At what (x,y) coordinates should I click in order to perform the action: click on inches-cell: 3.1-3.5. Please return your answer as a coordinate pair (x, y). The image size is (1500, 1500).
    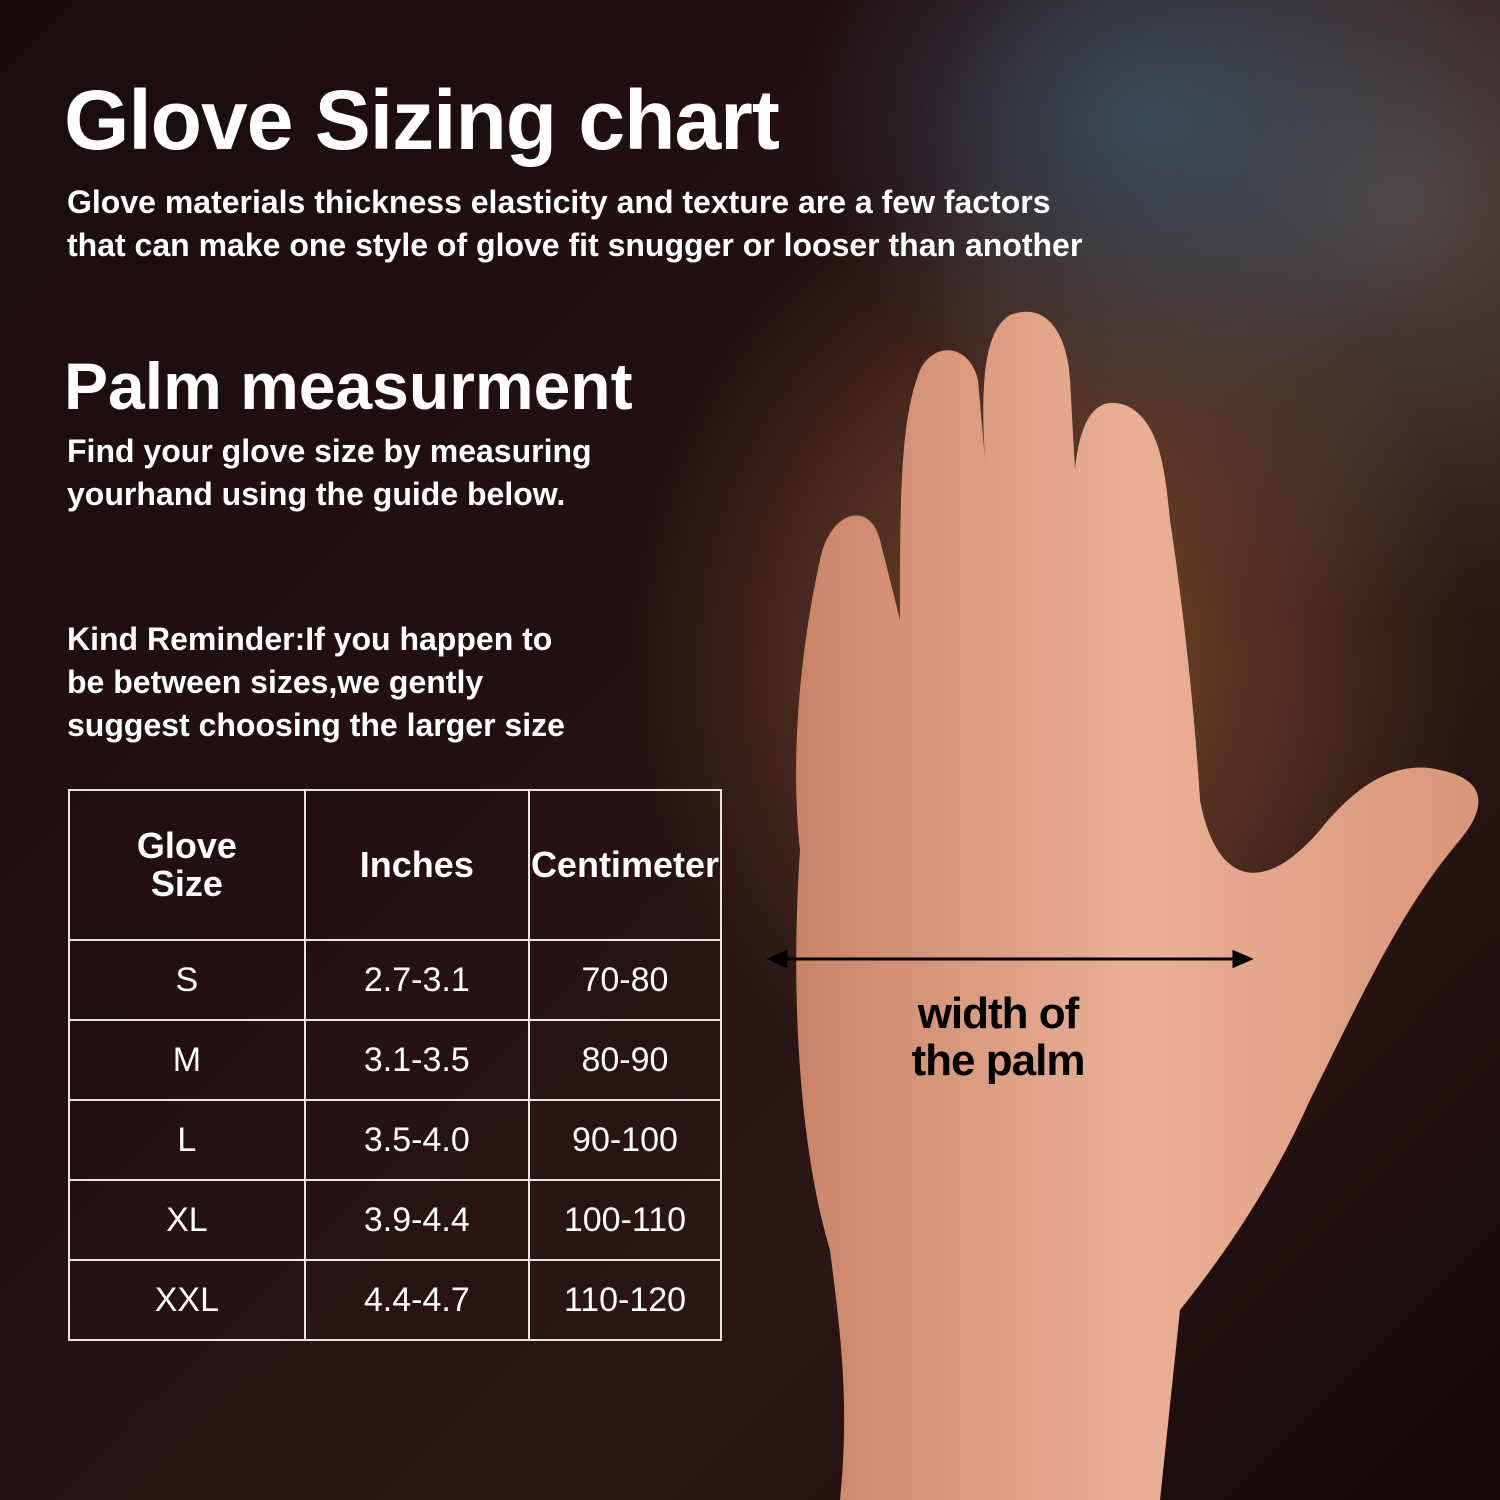
    Looking at the image, I should click on (416, 1060).